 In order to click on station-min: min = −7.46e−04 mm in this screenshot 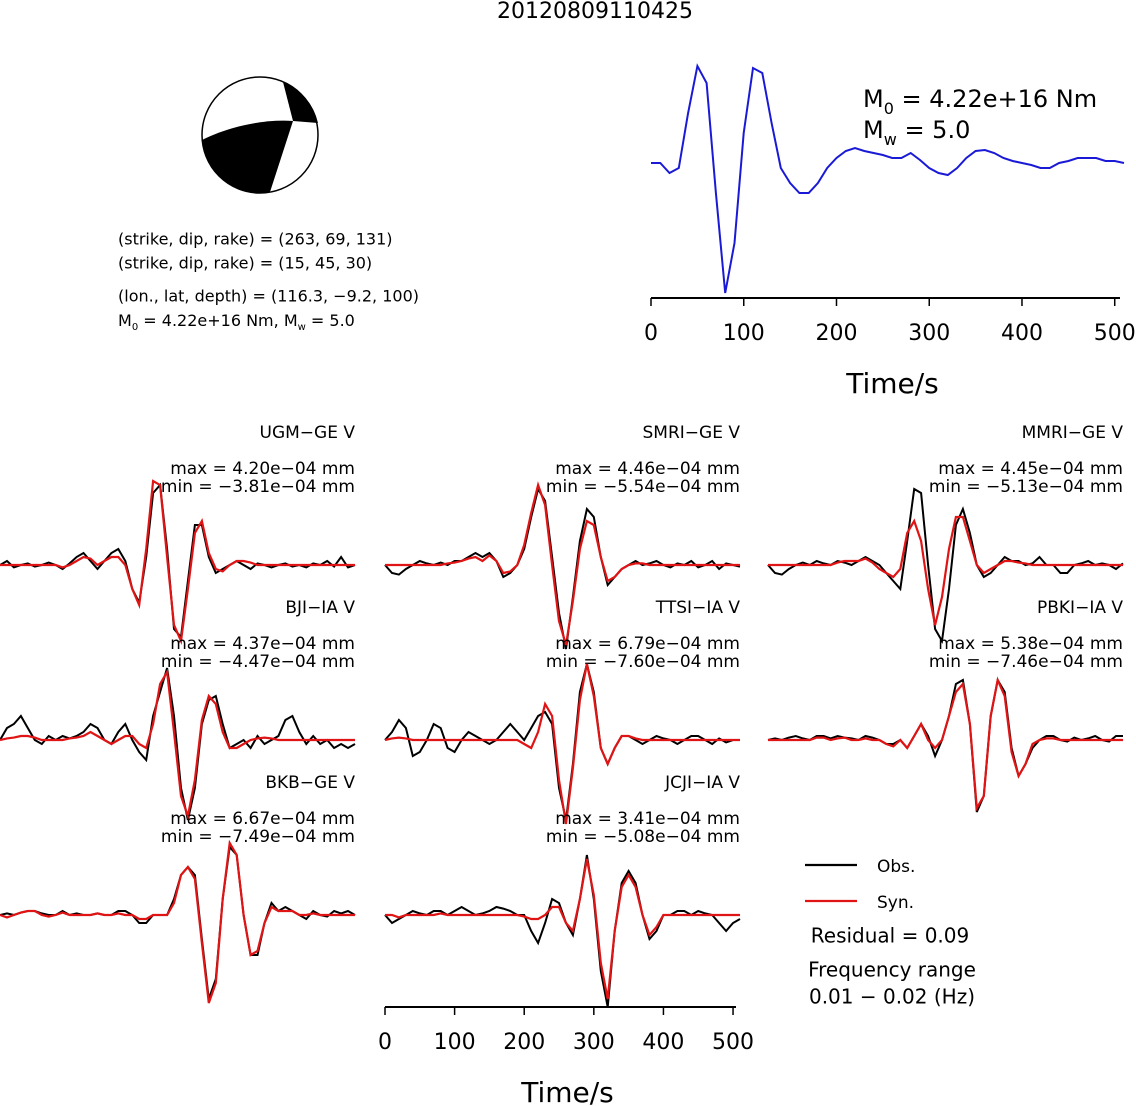, I will do `click(1026, 662)`.